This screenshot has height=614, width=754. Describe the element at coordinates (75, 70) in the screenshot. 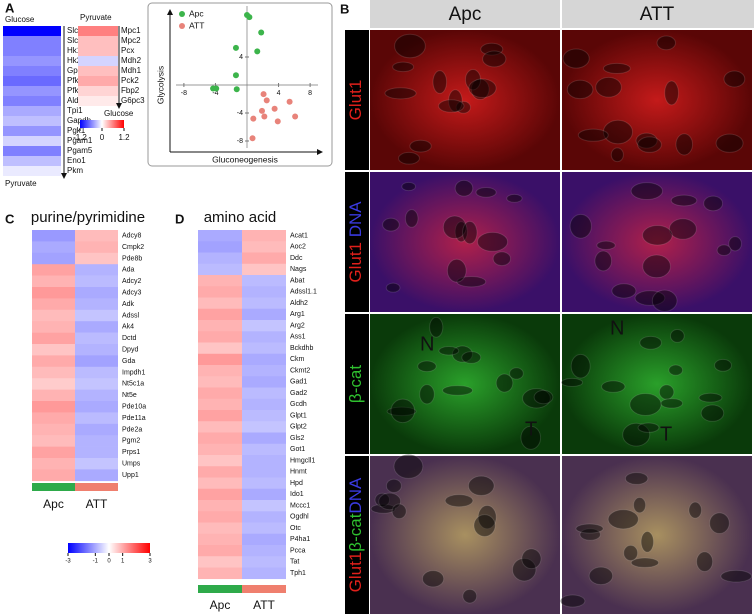

I see `gene-label: Gpi1` at that location.